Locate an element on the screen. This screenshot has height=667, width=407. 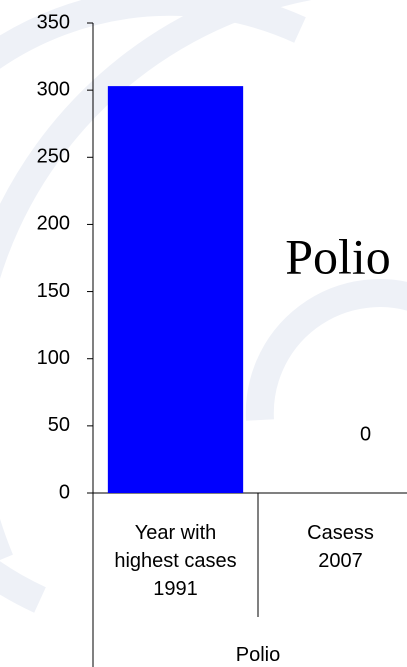
y-tick-label: 250 is located at coordinates (53, 157).